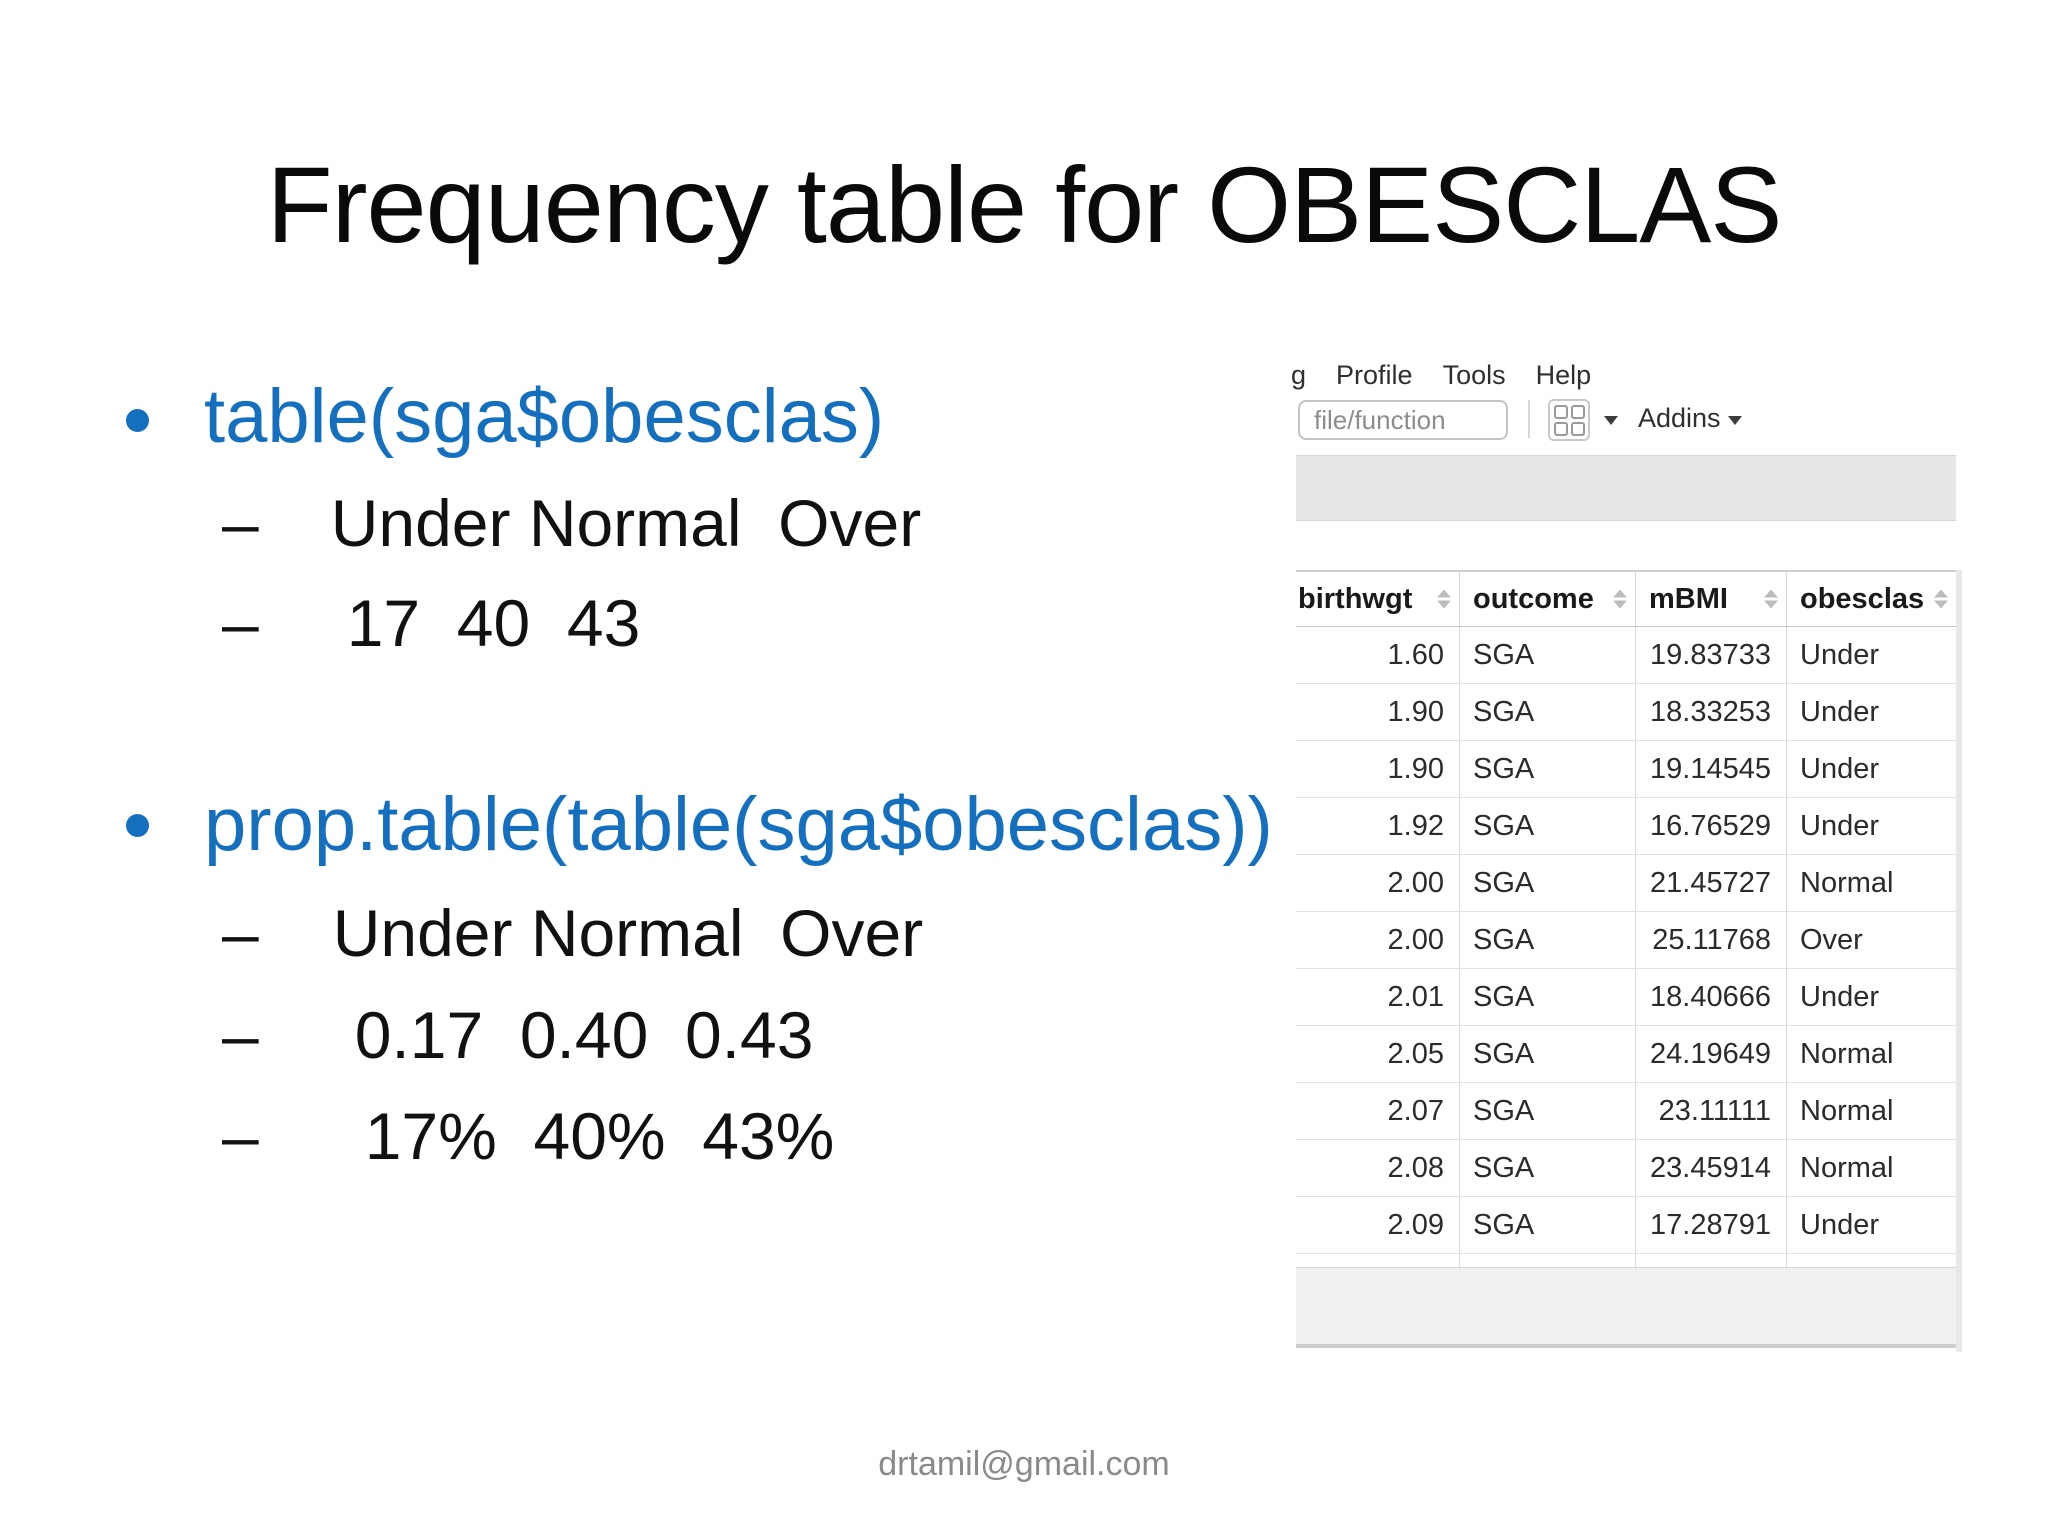 The height and width of the screenshot is (1536, 2048). I want to click on table-footer-bar, so click(1626, 1308).